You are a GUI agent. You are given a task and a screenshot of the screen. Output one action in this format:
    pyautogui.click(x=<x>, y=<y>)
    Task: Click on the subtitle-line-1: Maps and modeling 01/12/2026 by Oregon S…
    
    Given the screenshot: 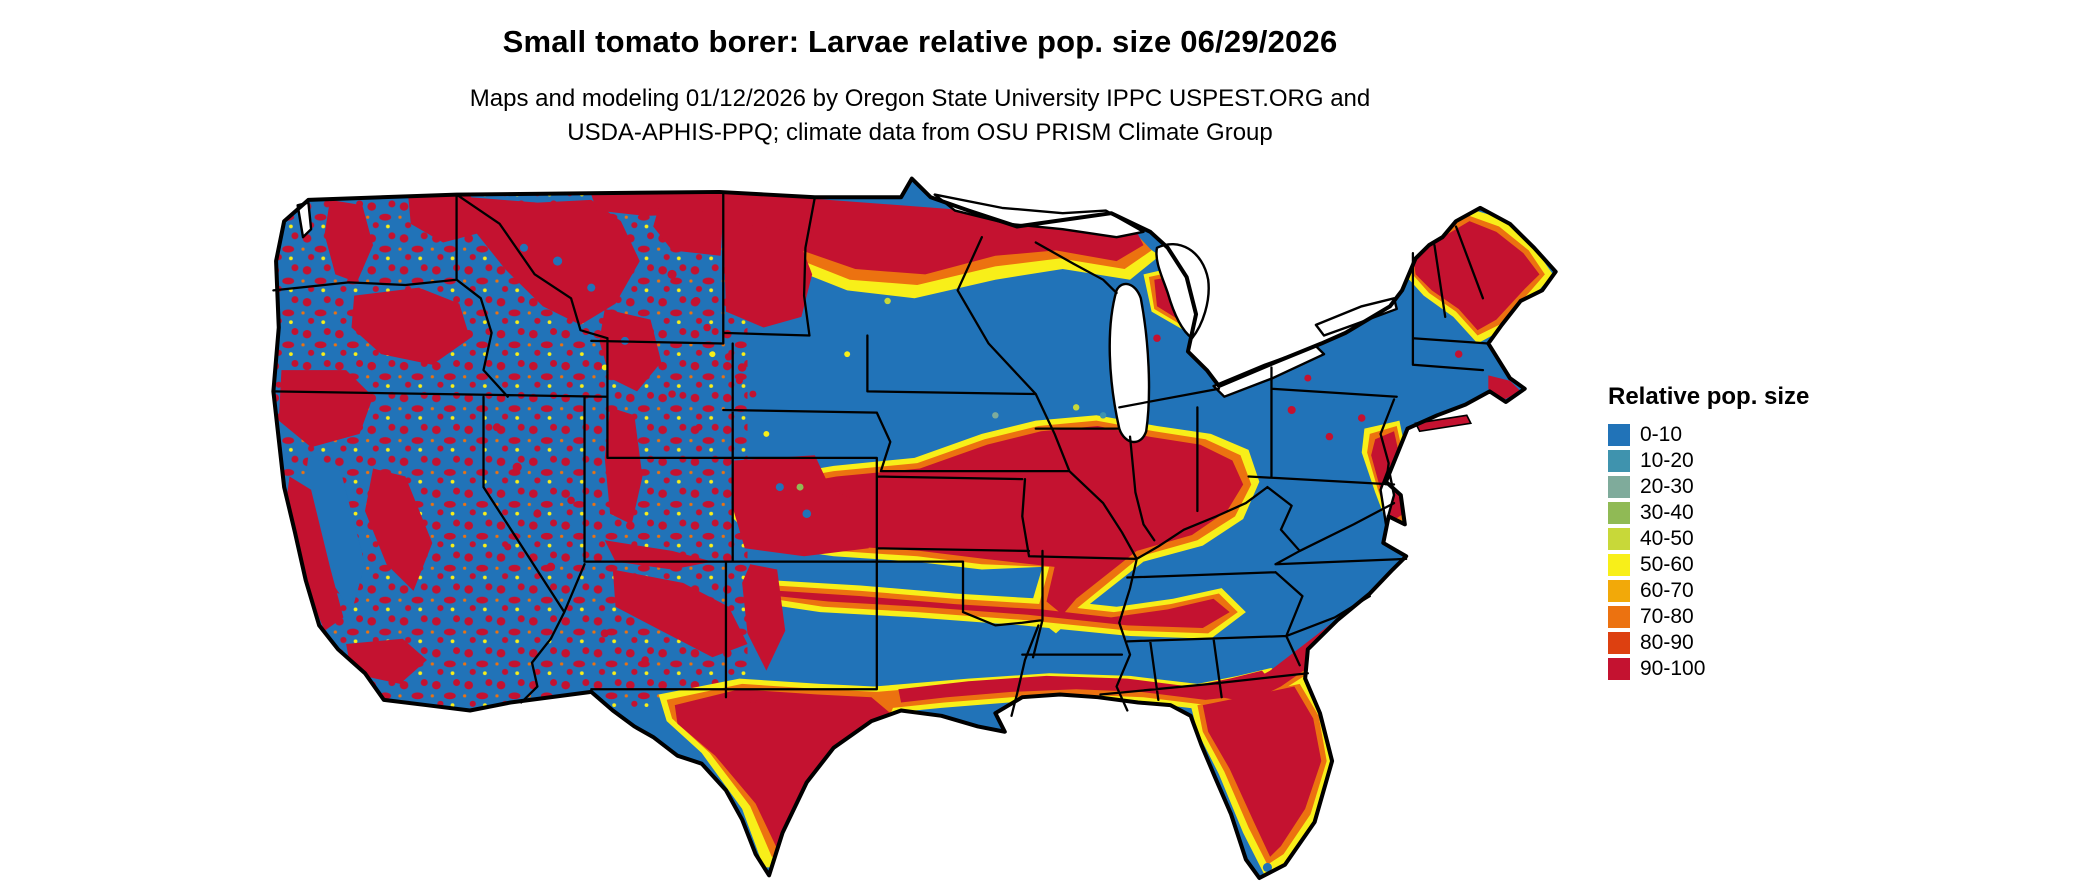 What is the action you would take?
    pyautogui.click(x=920, y=98)
    